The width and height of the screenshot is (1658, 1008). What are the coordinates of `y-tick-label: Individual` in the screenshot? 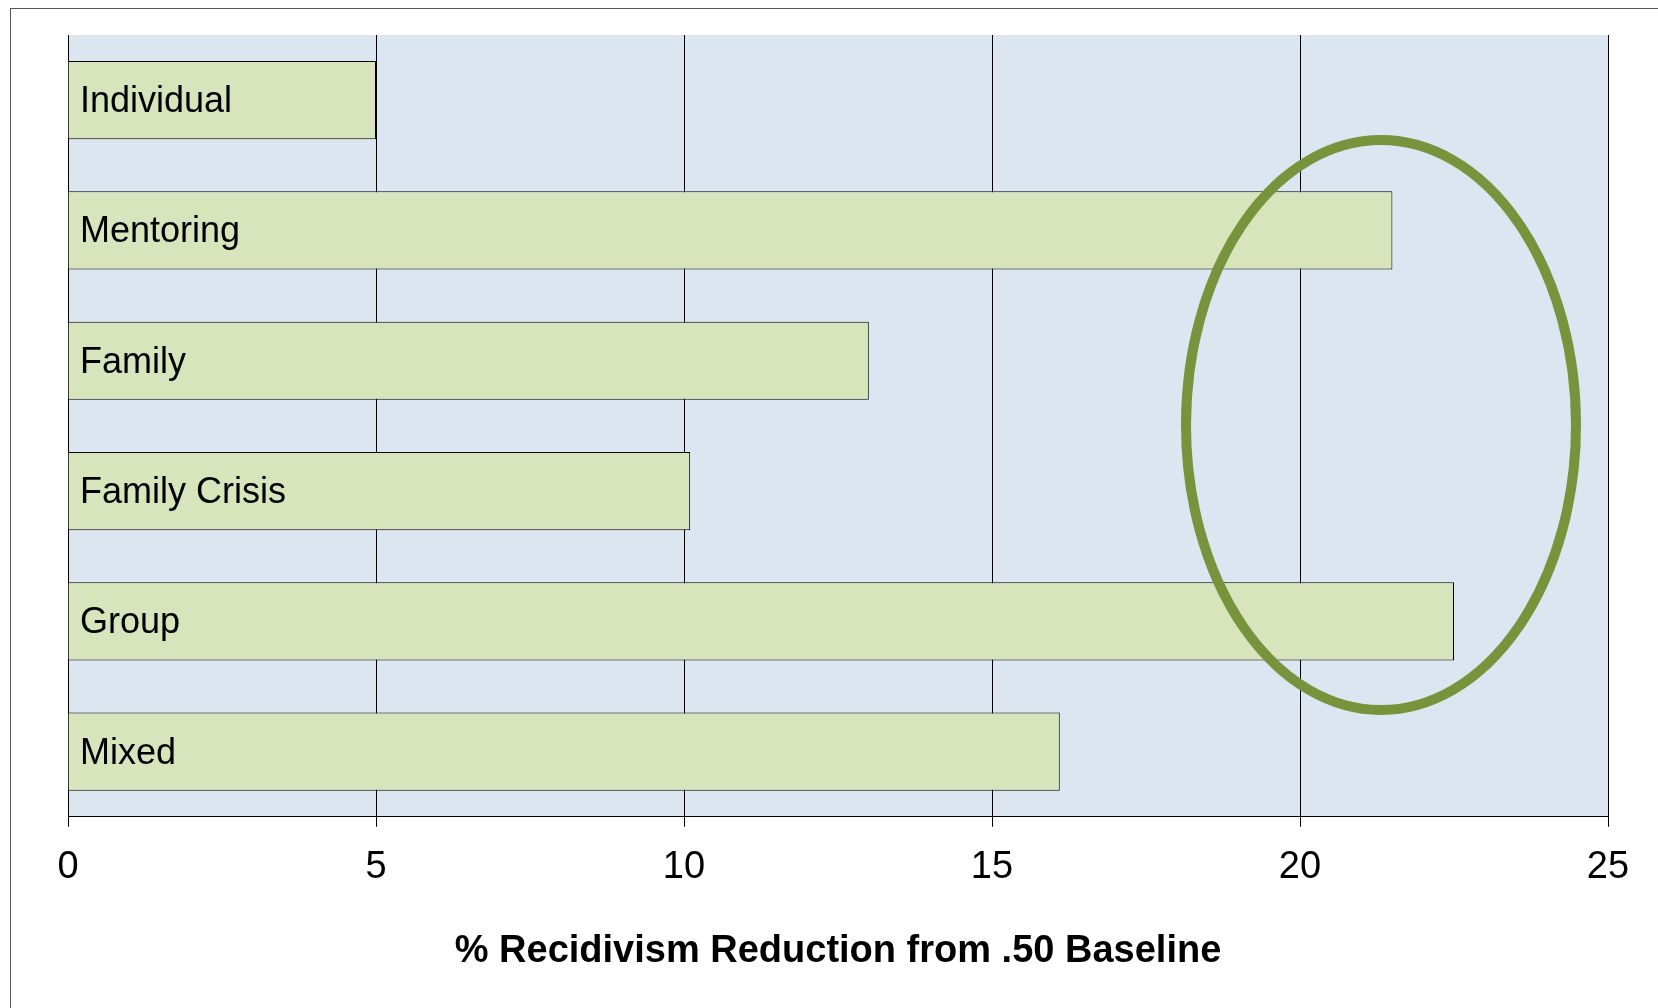 It's located at (156, 100).